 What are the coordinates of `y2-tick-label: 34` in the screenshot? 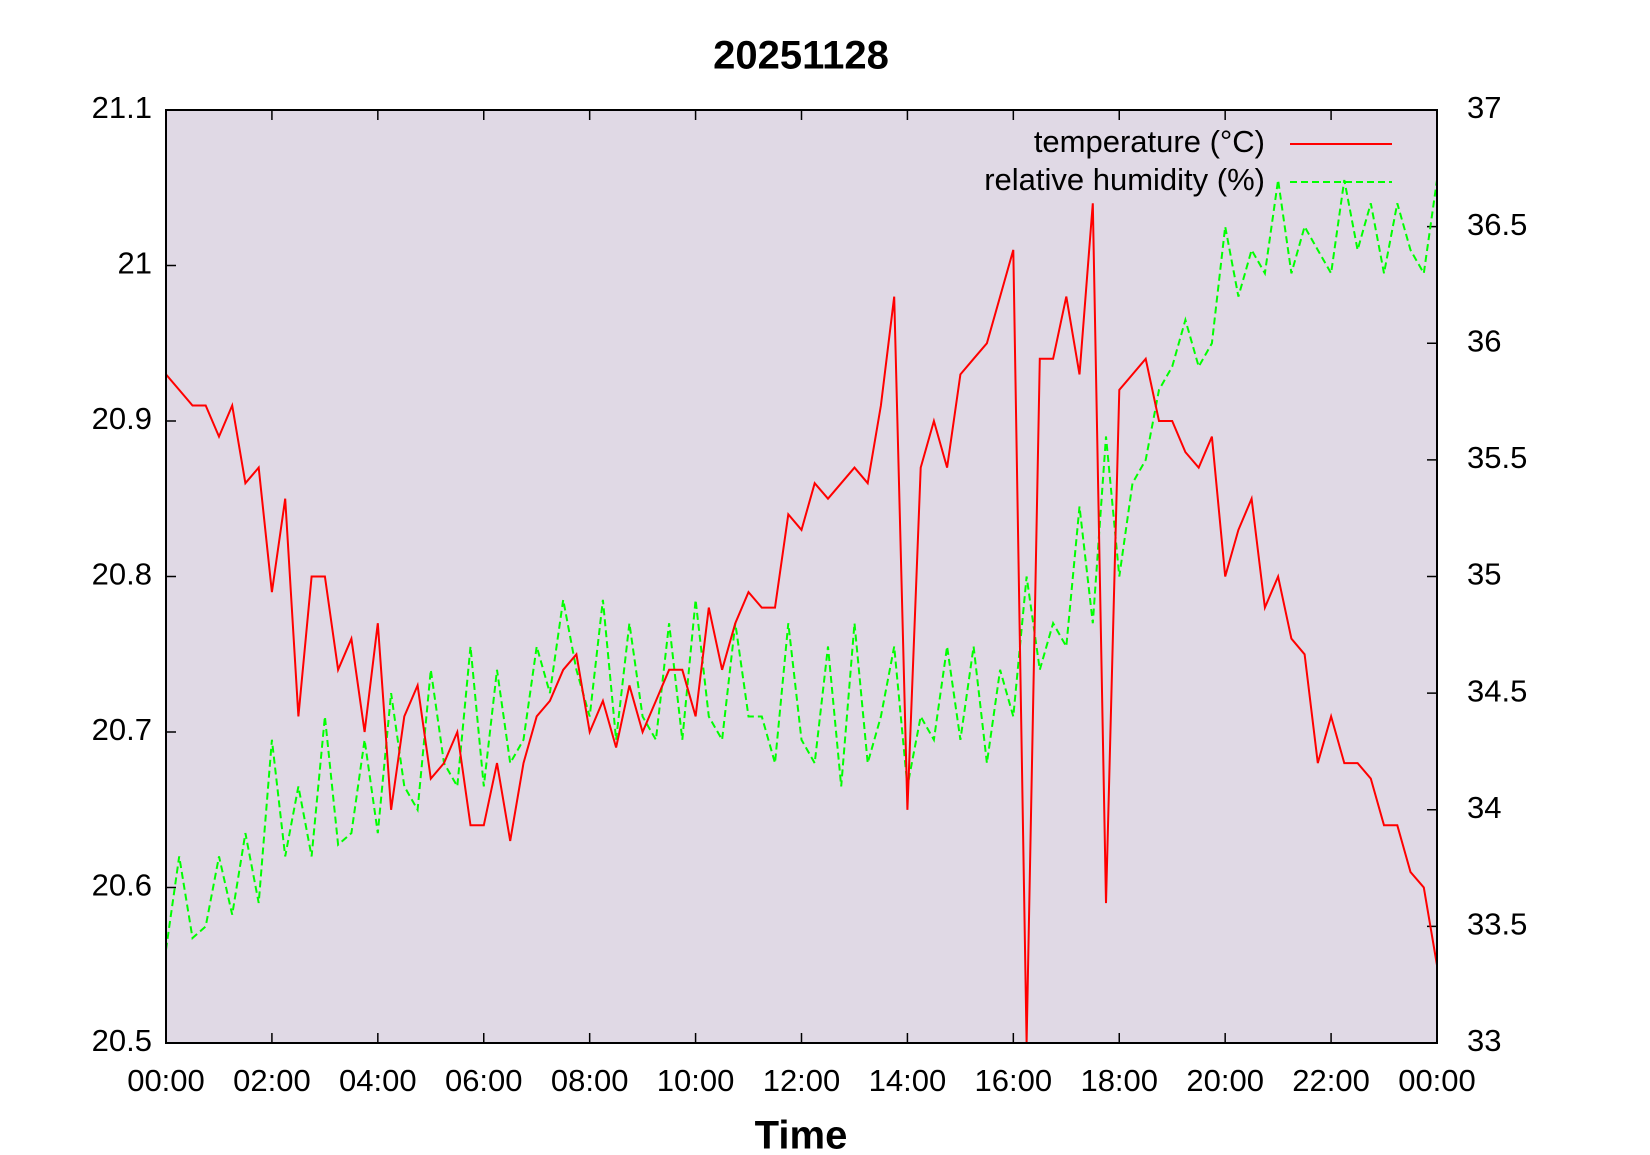 It's located at (1484, 807).